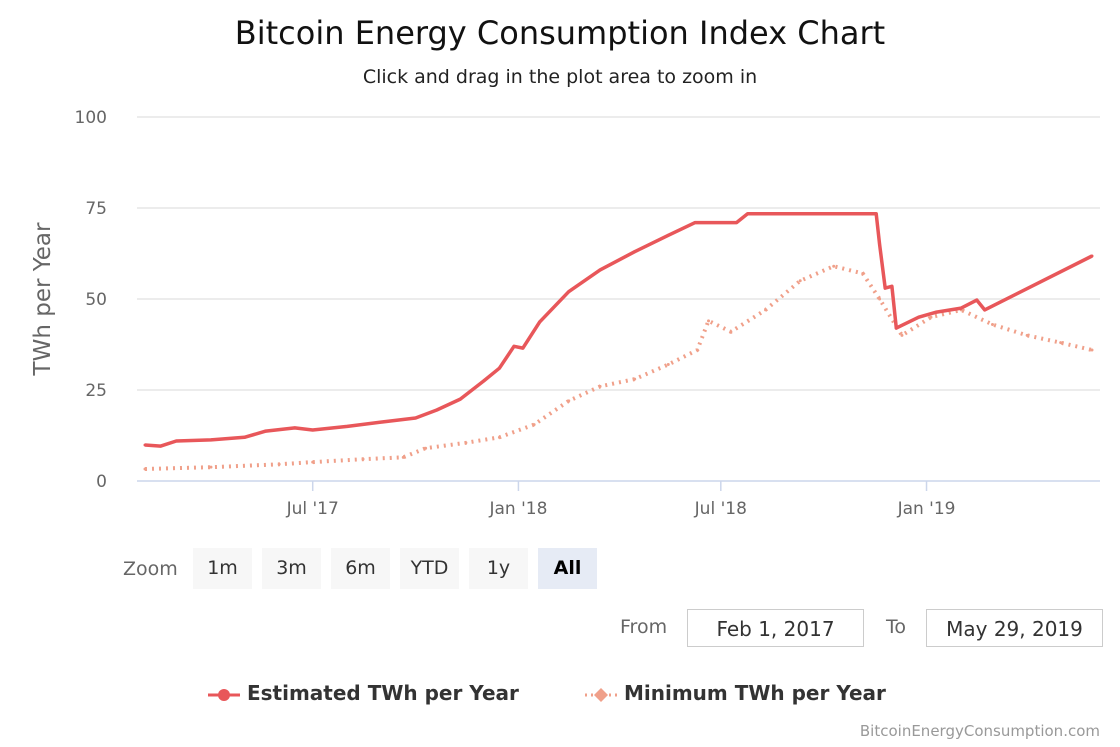 This screenshot has height=747, width=1120. I want to click on legend-dotted-diamond-icon, so click(601, 694).